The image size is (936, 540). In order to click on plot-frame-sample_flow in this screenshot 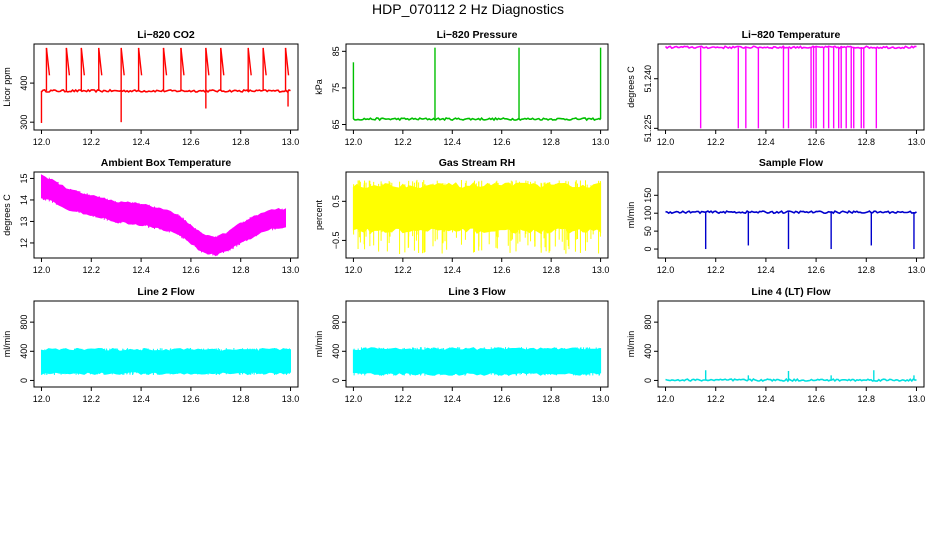, I will do `click(791, 215)`.